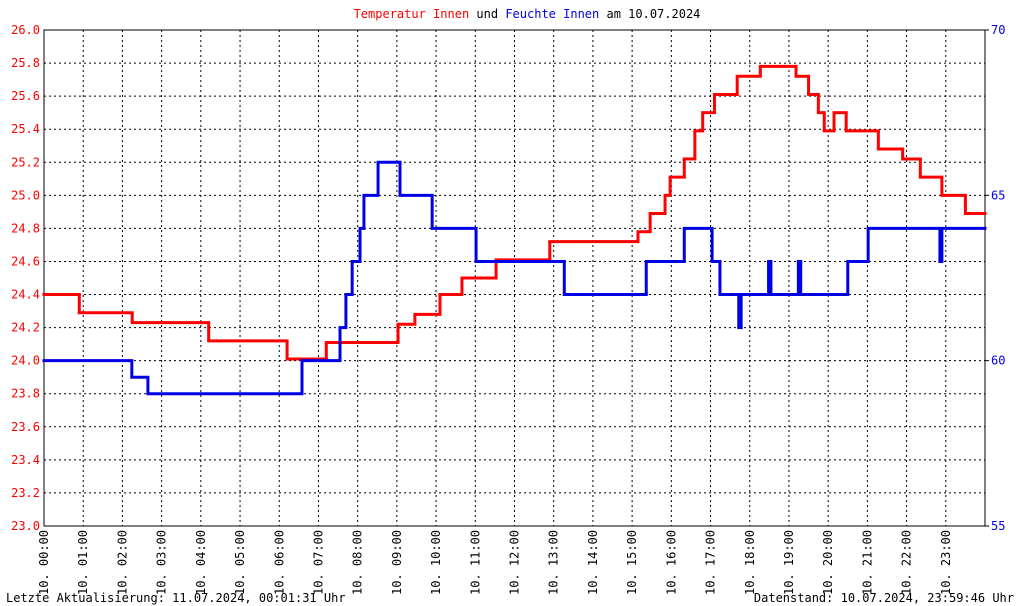  I want to click on y-tick-label: 24.0, so click(25, 361).